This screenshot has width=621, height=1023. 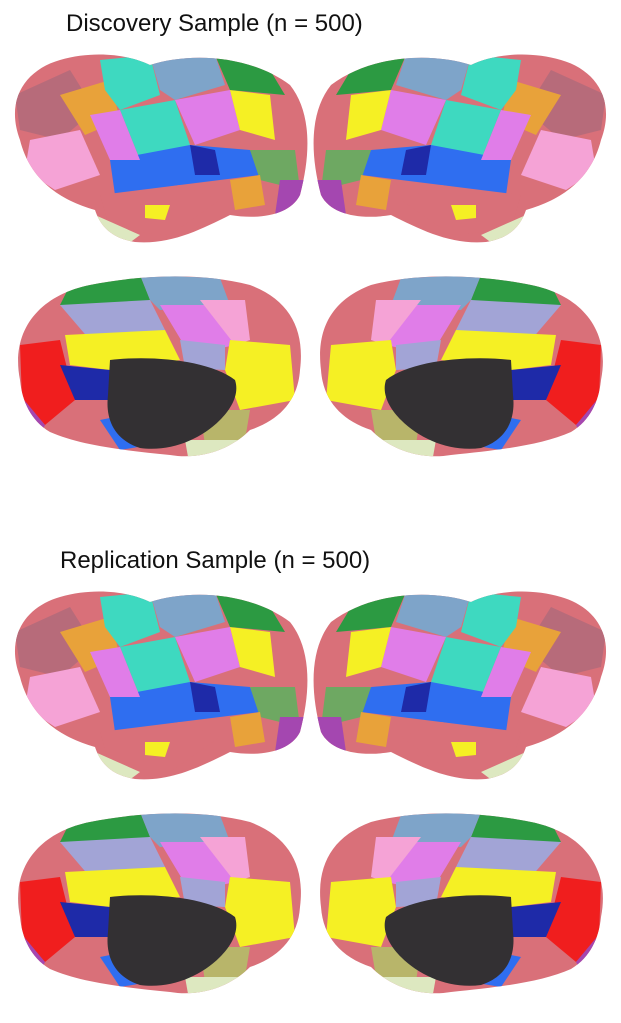 What do you see at coordinates (461, 366) in the screenshot?
I see `discovery-right-medial-surface` at bounding box center [461, 366].